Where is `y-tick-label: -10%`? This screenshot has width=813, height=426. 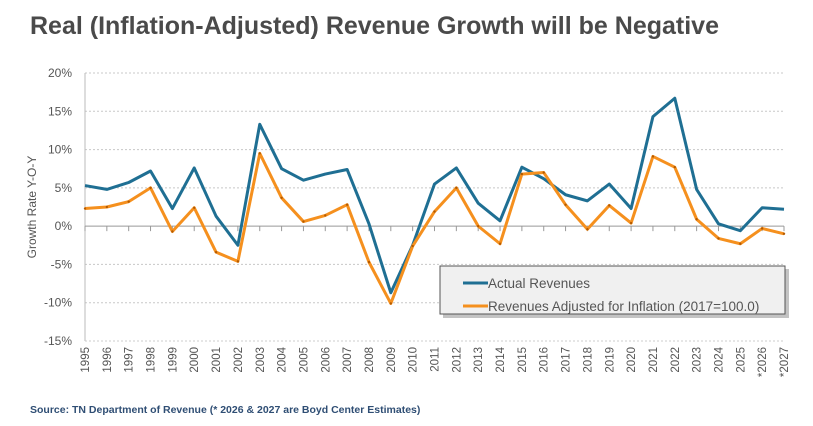
y-tick-label: -10% is located at coordinates (58, 303).